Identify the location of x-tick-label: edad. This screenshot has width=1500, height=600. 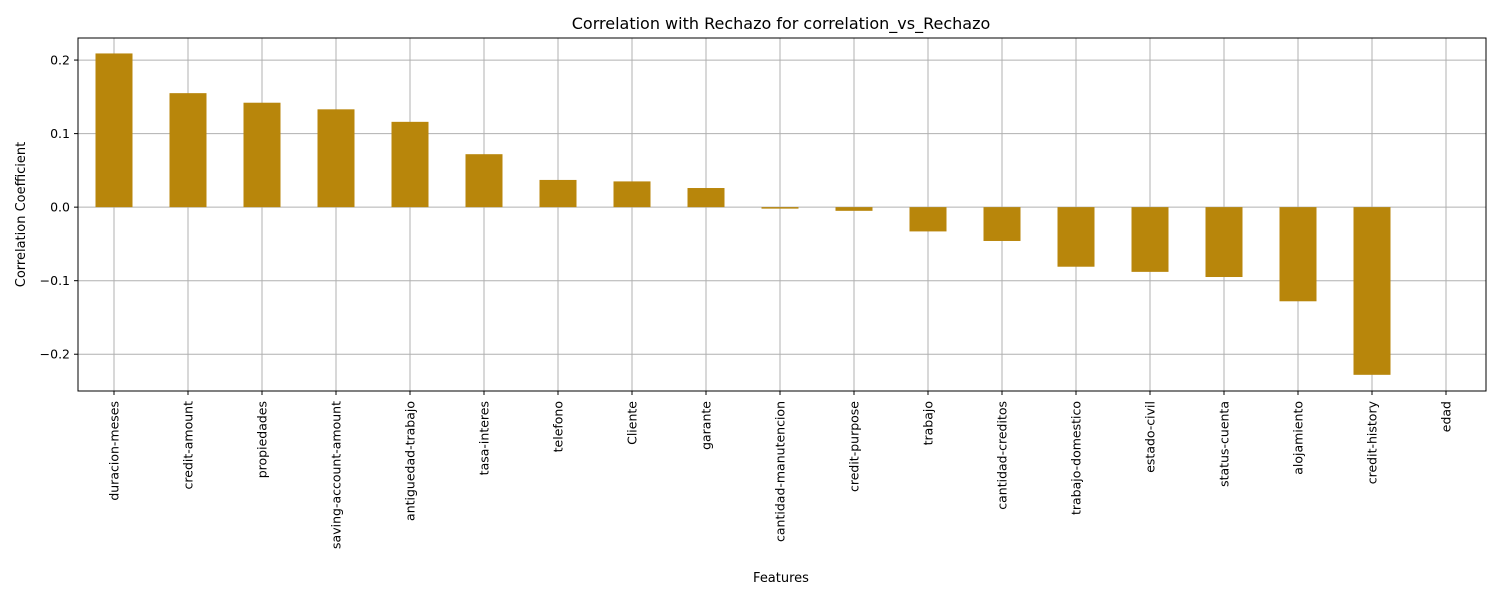
(1446, 416).